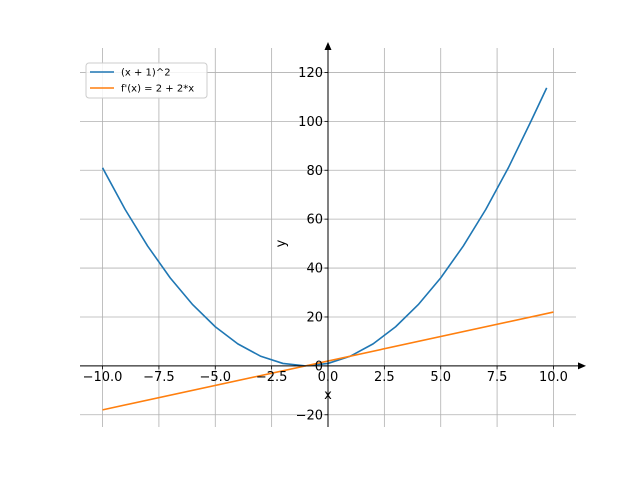  What do you see at coordinates (440, 377) in the screenshot?
I see `x-tick-label: 5.0` at bounding box center [440, 377].